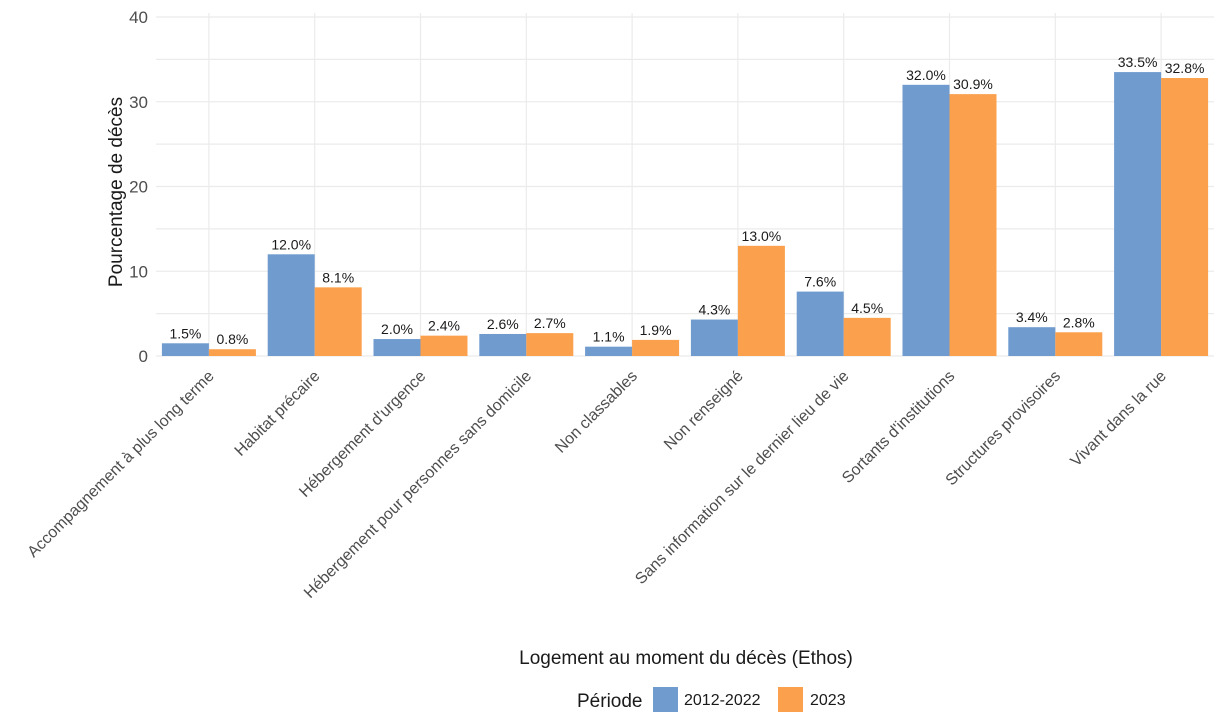  Describe the element at coordinates (1119, 419) in the screenshot. I see `x-tick-label: Vivant dans la rue` at that location.